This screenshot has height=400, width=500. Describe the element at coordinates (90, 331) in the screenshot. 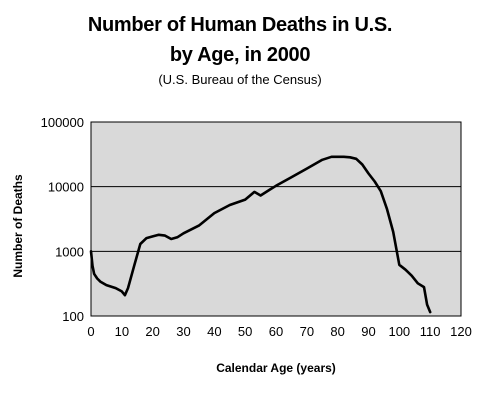

I see `x-tick-label: 0` at that location.